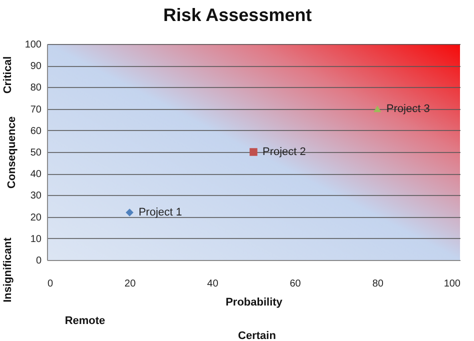 The width and height of the screenshot is (474, 341). Describe the element at coordinates (213, 284) in the screenshot. I see `x-tick-label: 40` at that location.